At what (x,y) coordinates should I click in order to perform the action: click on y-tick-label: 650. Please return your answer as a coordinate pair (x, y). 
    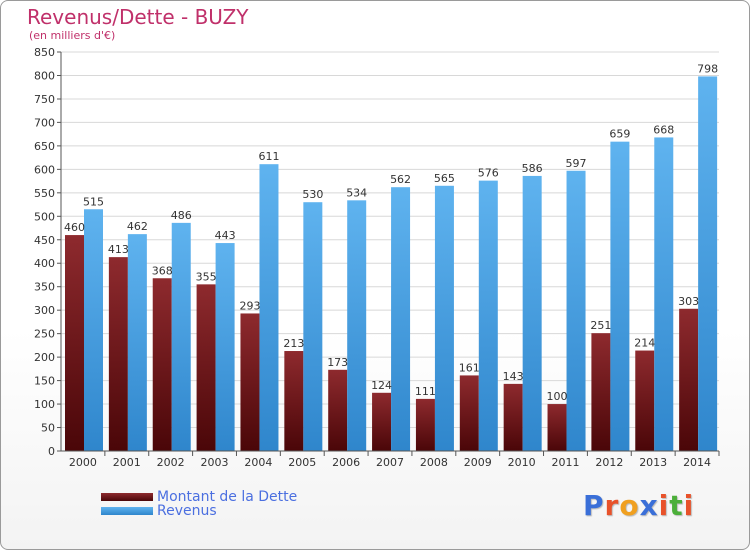
    Looking at the image, I should click on (44, 146).